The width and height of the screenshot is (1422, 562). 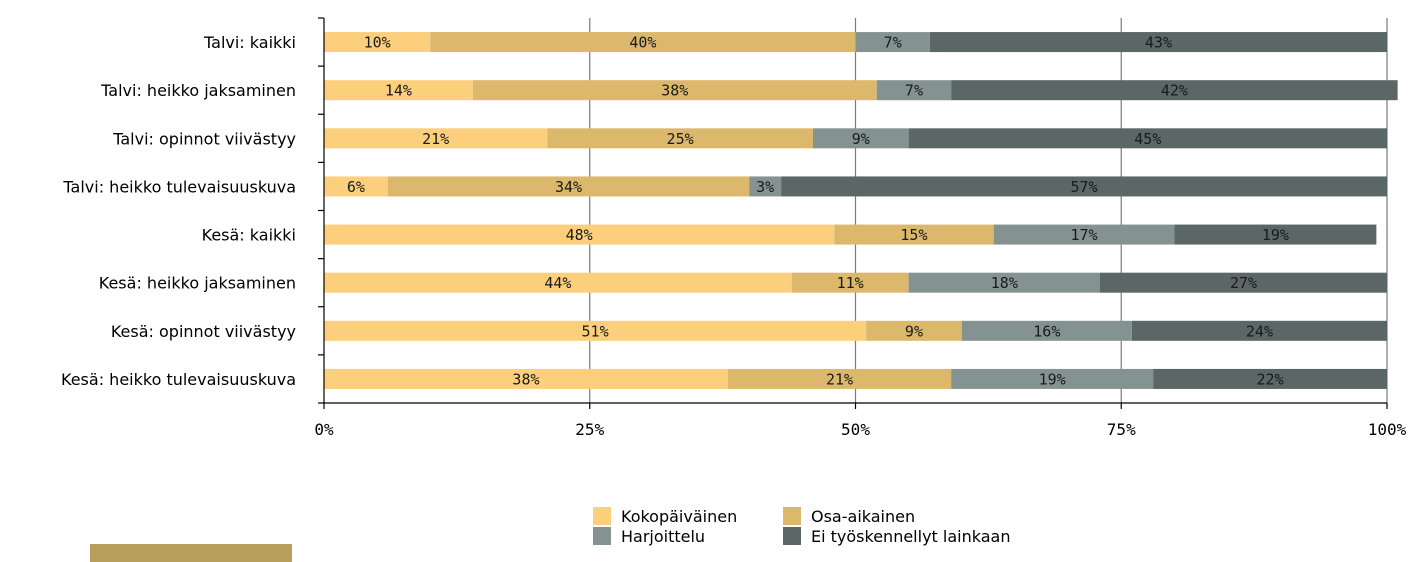 What do you see at coordinates (1387, 429) in the screenshot?
I see `x-tick-label: 100%` at bounding box center [1387, 429].